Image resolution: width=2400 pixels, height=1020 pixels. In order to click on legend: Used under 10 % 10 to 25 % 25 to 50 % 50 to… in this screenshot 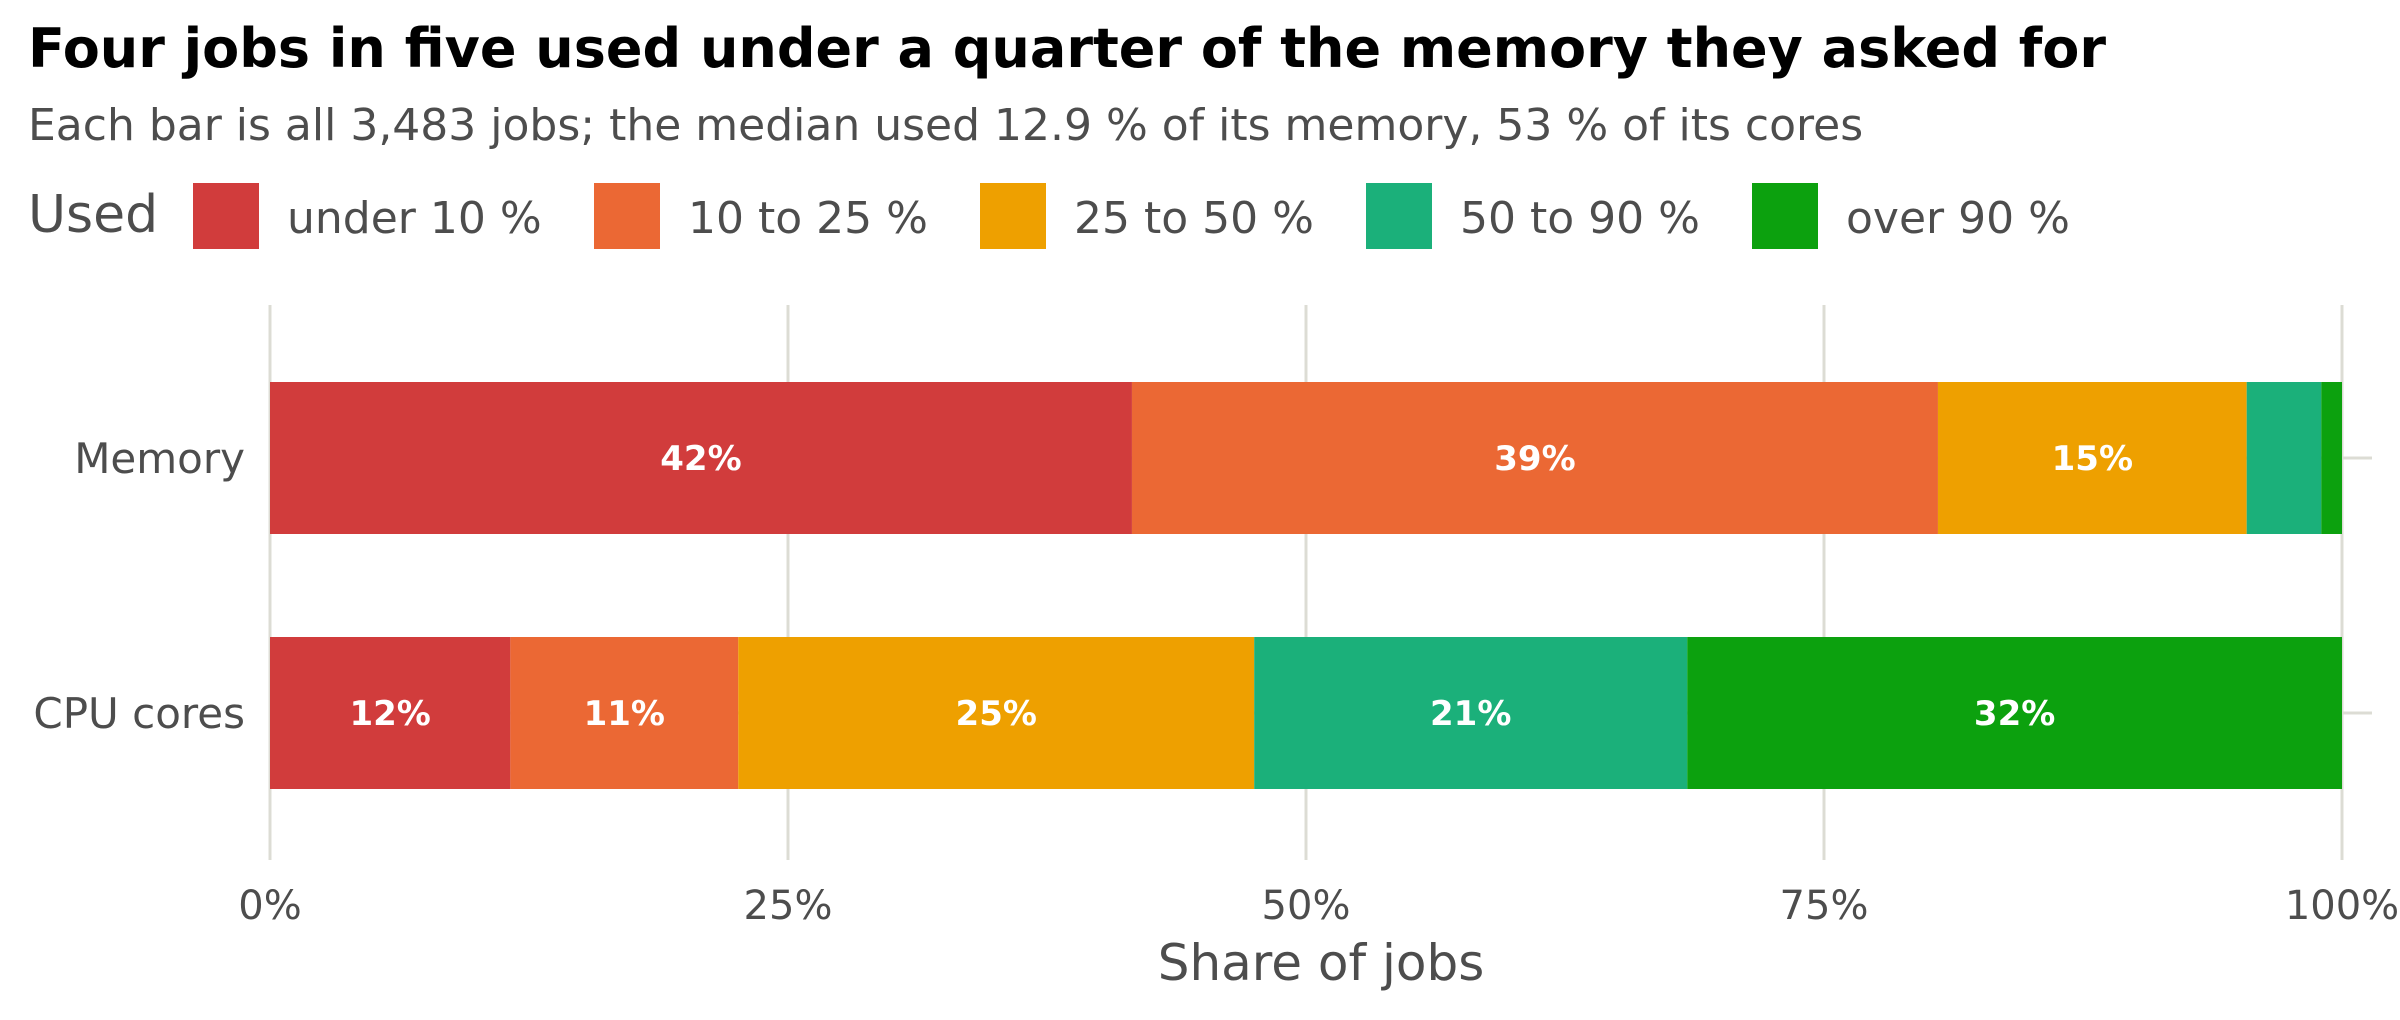, I will do `click(1049, 216)`.